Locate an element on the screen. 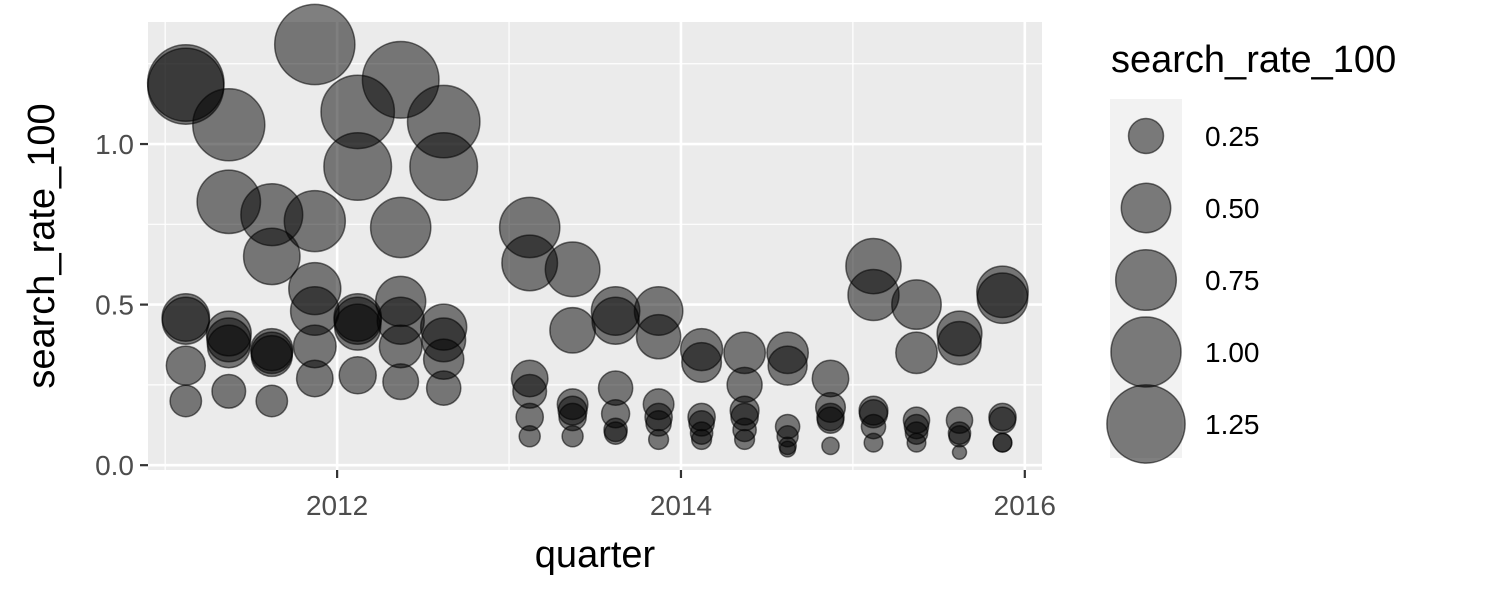 The width and height of the screenshot is (1500, 600). legend: search_rate_100 0.25 0.50 0.75 1.00 1.25 is located at coordinates (1251, 251).